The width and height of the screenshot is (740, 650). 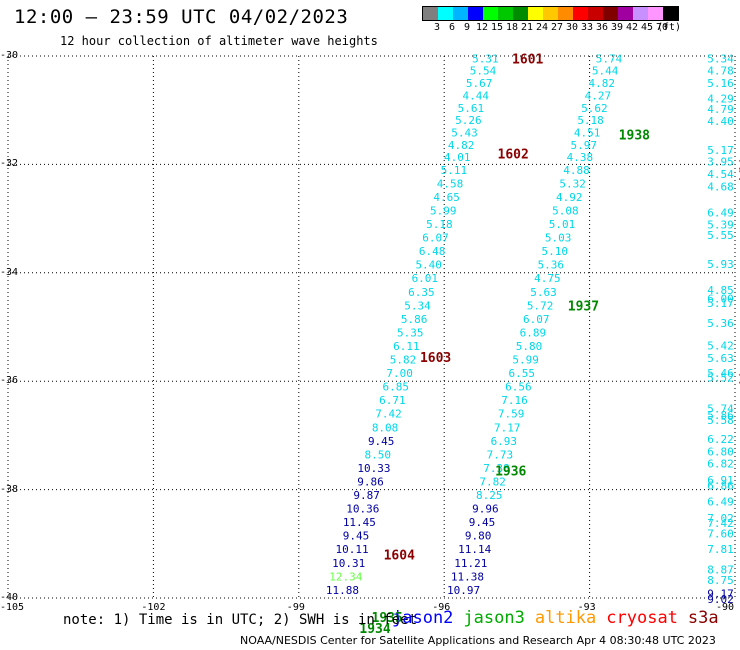 I want to click on satellite-name: jason3, so click(x=494, y=618).